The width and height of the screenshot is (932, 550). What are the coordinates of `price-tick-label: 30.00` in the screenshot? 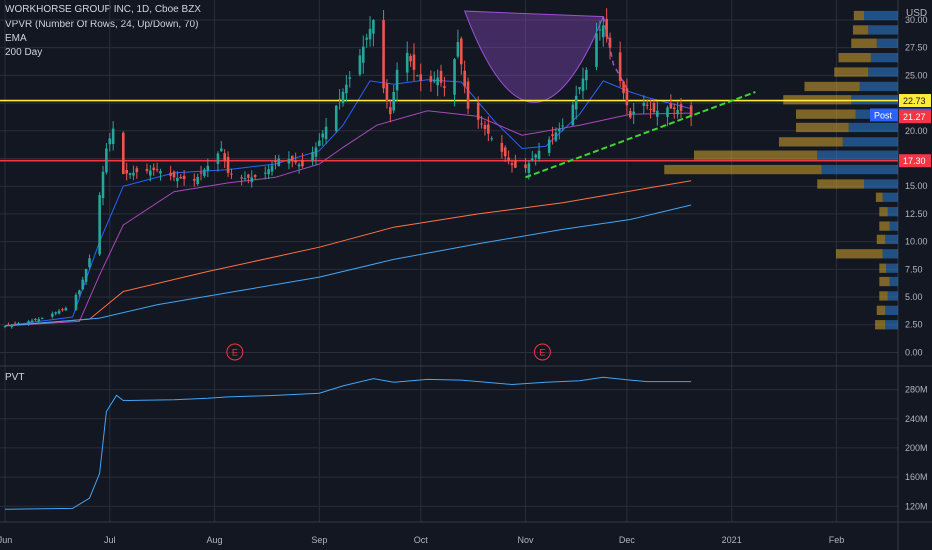 It's located at (916, 20).